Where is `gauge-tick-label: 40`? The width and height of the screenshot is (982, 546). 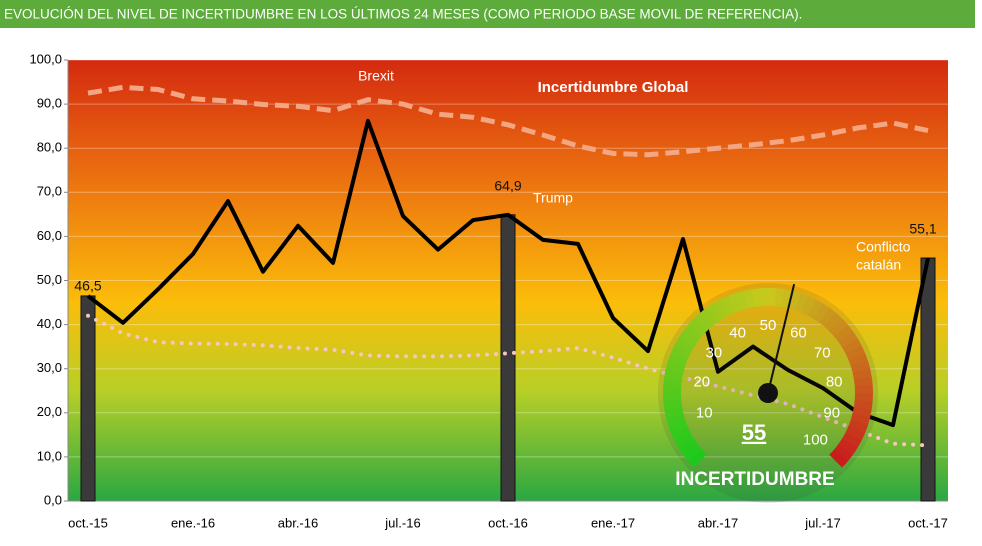 gauge-tick-label: 40 is located at coordinates (737, 332).